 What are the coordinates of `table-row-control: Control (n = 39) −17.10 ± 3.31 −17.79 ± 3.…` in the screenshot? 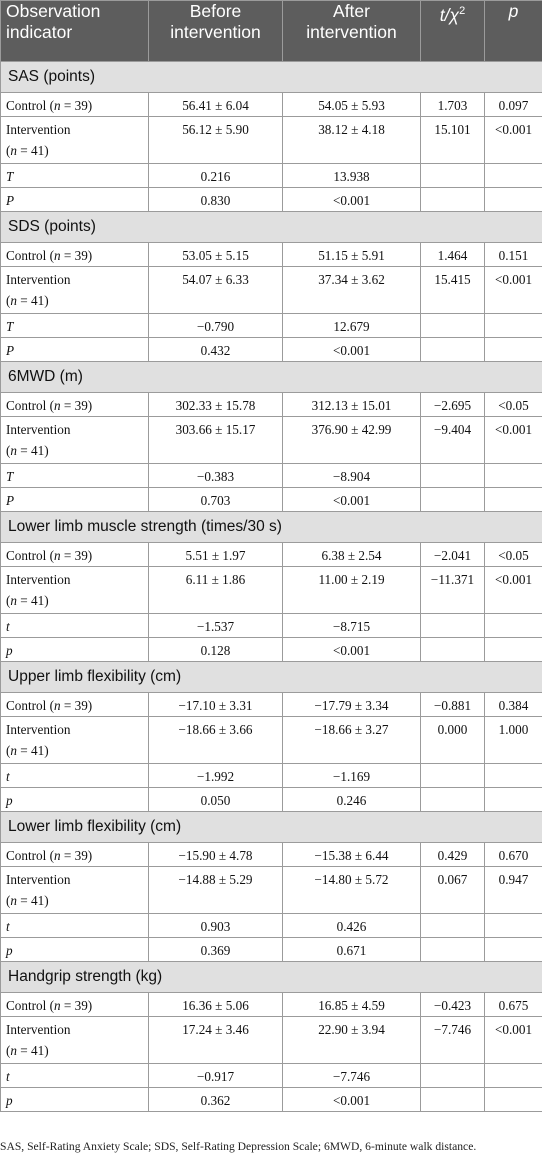 It's located at (271, 704).